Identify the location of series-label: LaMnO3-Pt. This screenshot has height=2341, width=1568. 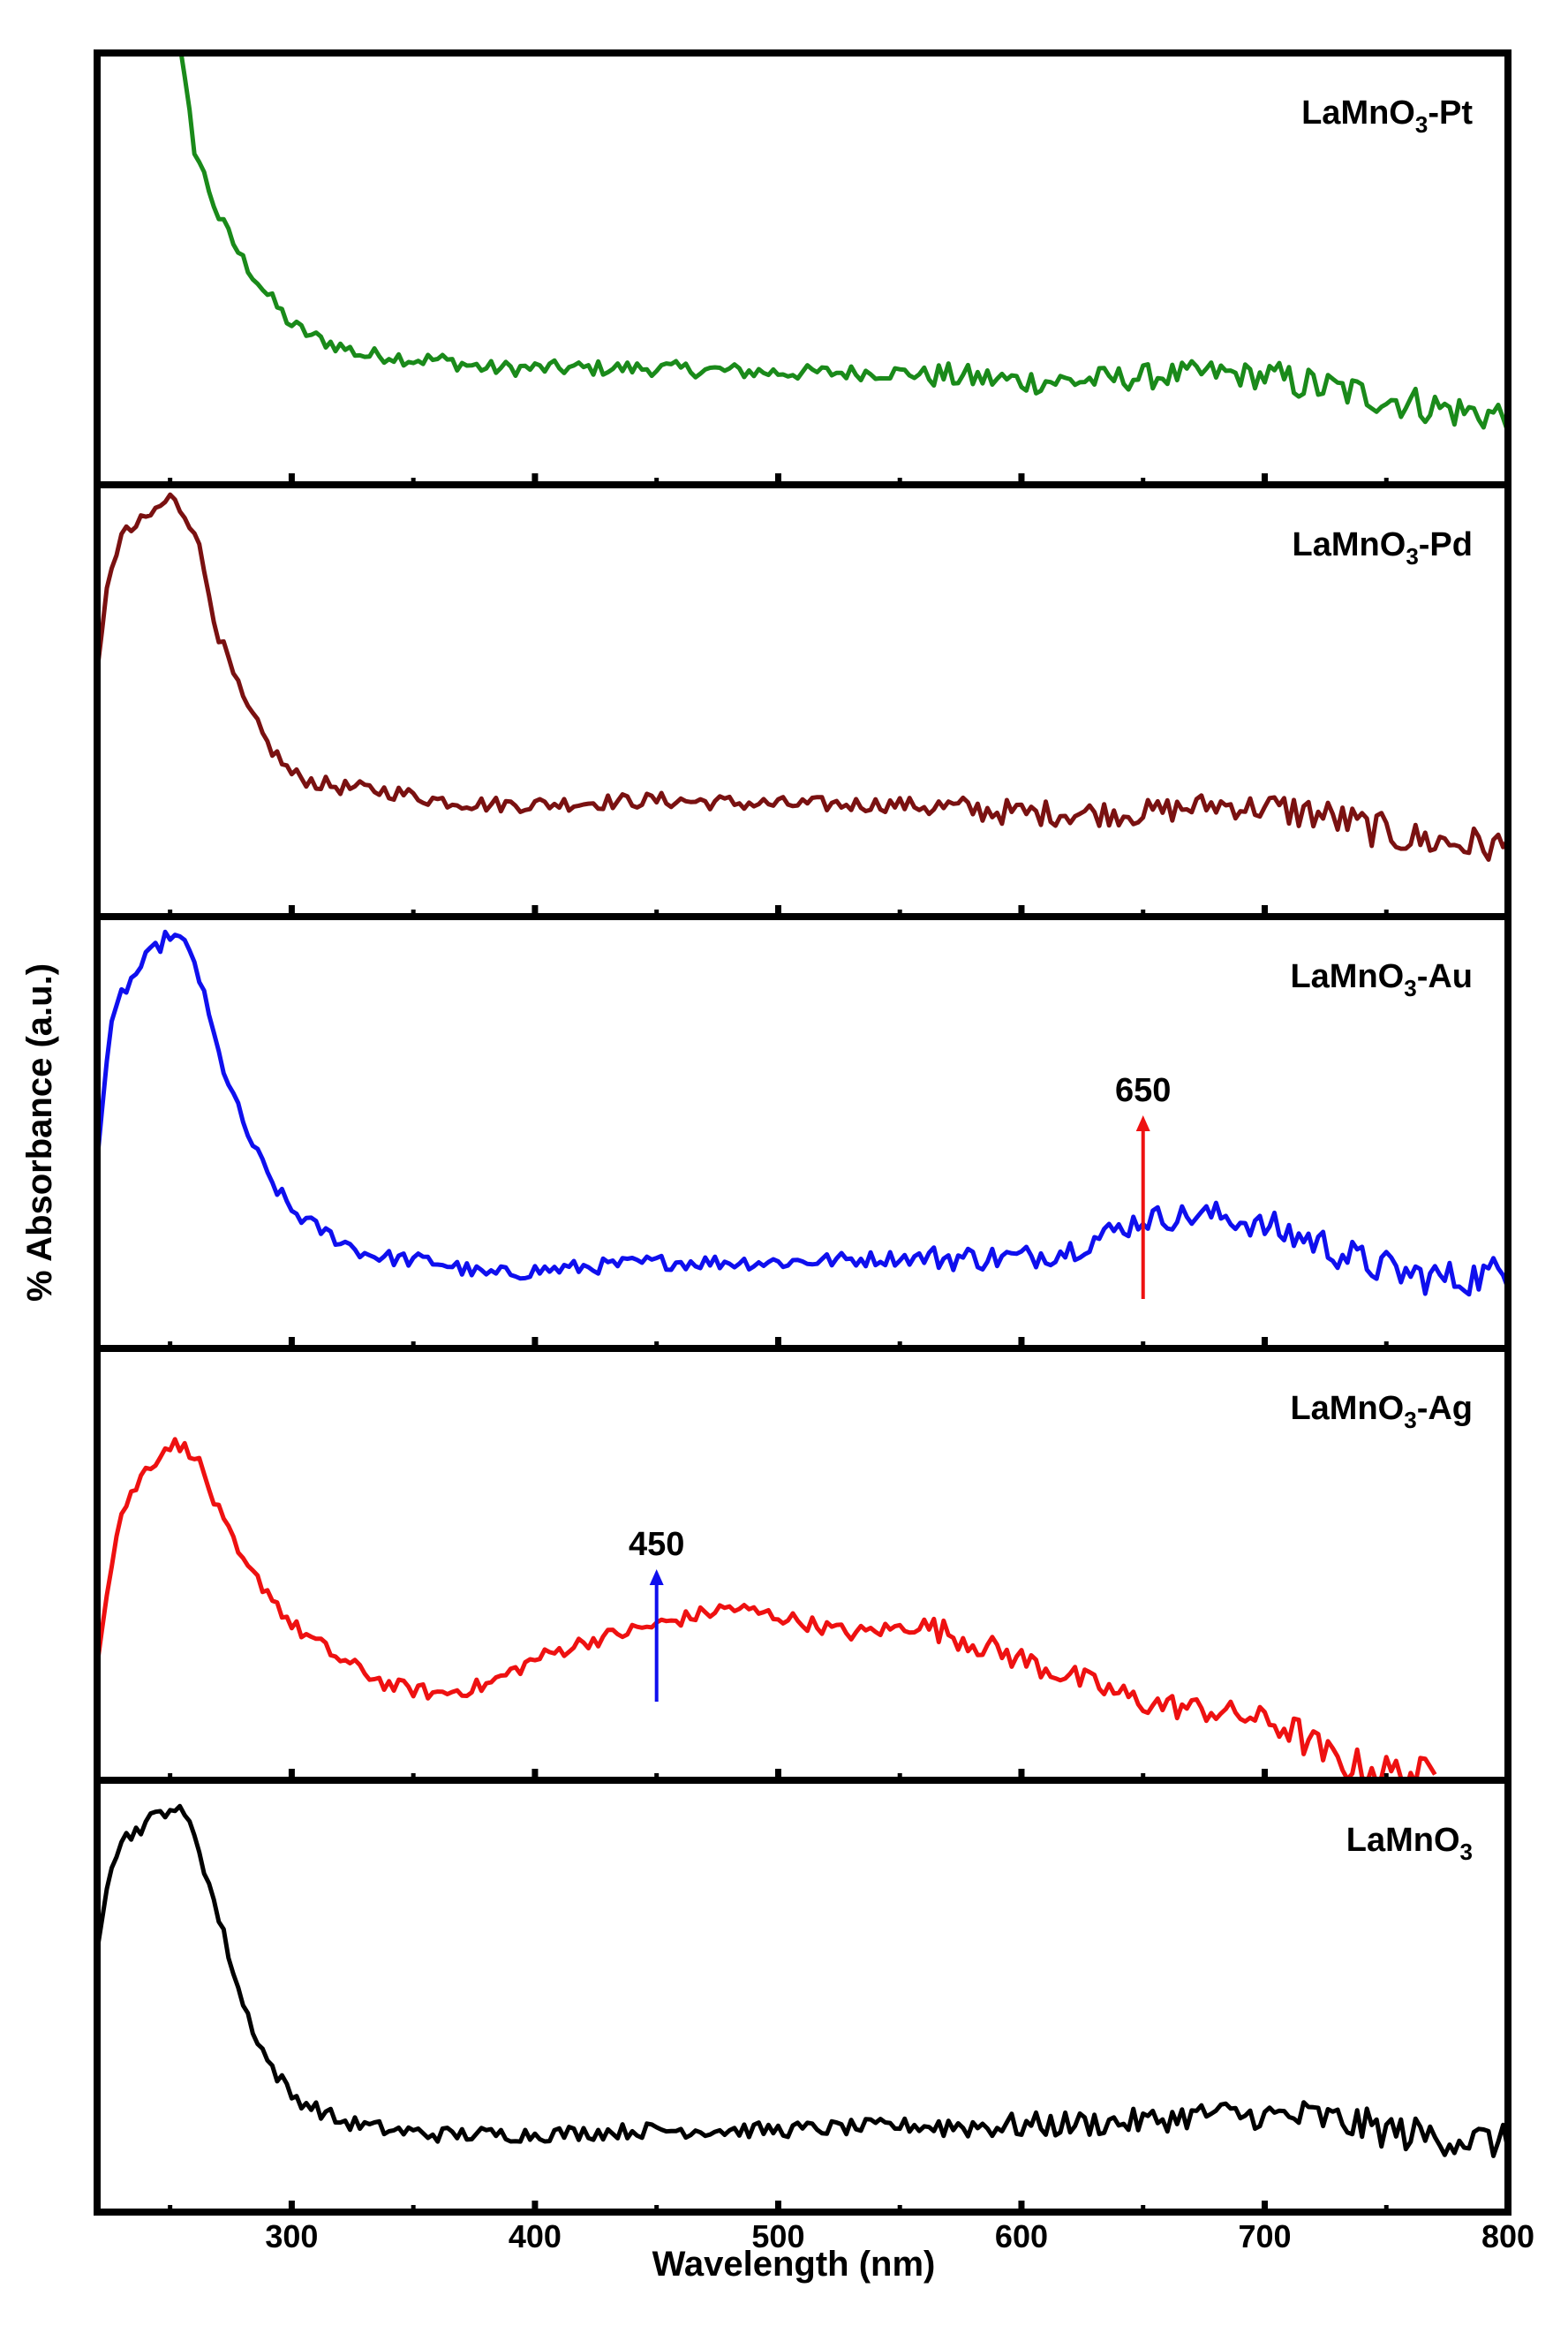
(1387, 116).